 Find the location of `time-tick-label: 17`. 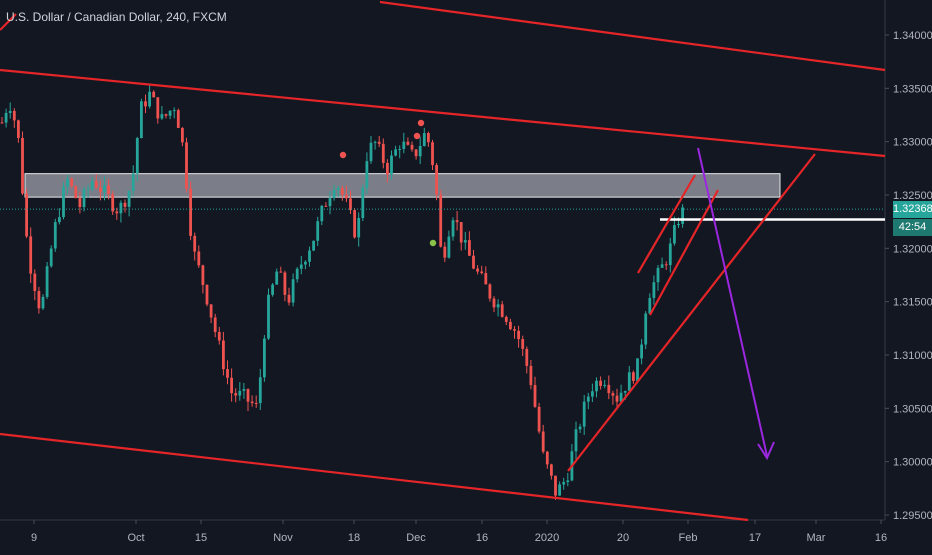

time-tick-label: 17 is located at coordinates (755, 538).